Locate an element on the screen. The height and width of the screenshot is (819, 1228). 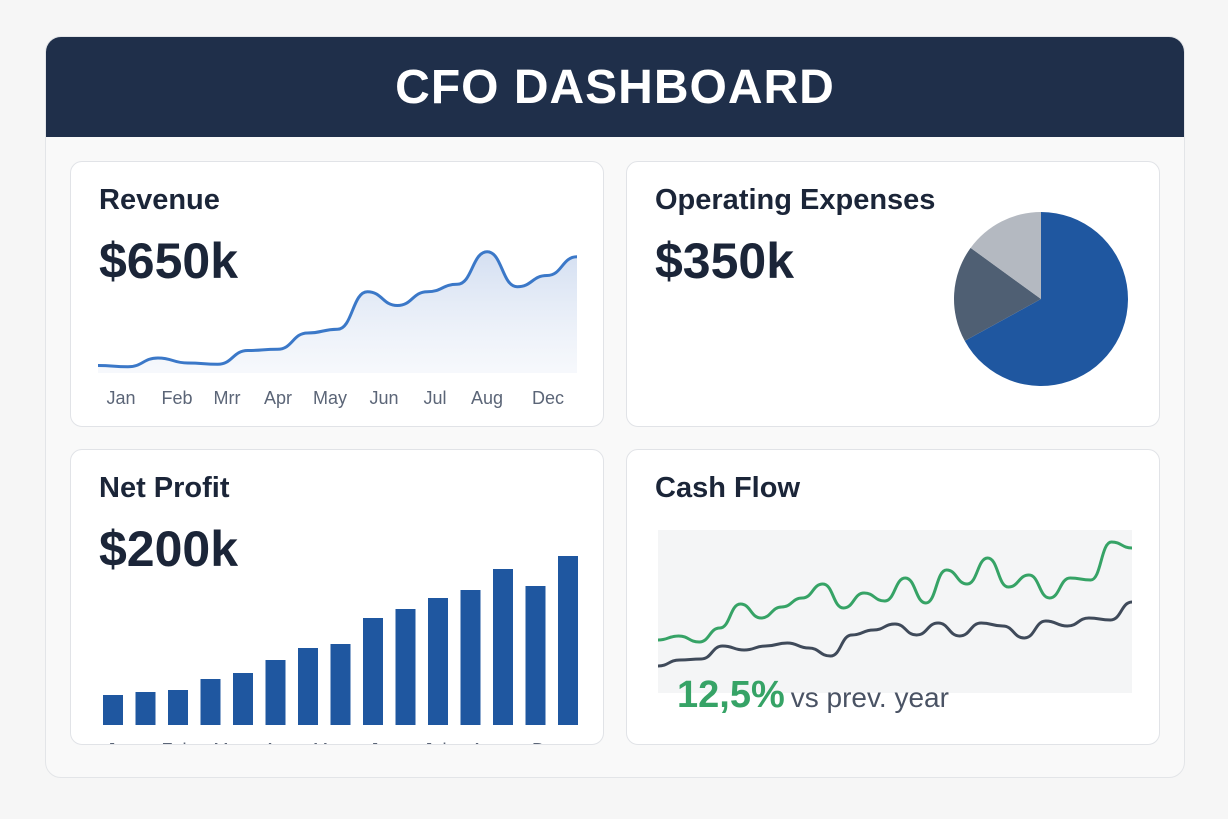
net-profit-title: Net Profit is located at coordinates (164, 488).